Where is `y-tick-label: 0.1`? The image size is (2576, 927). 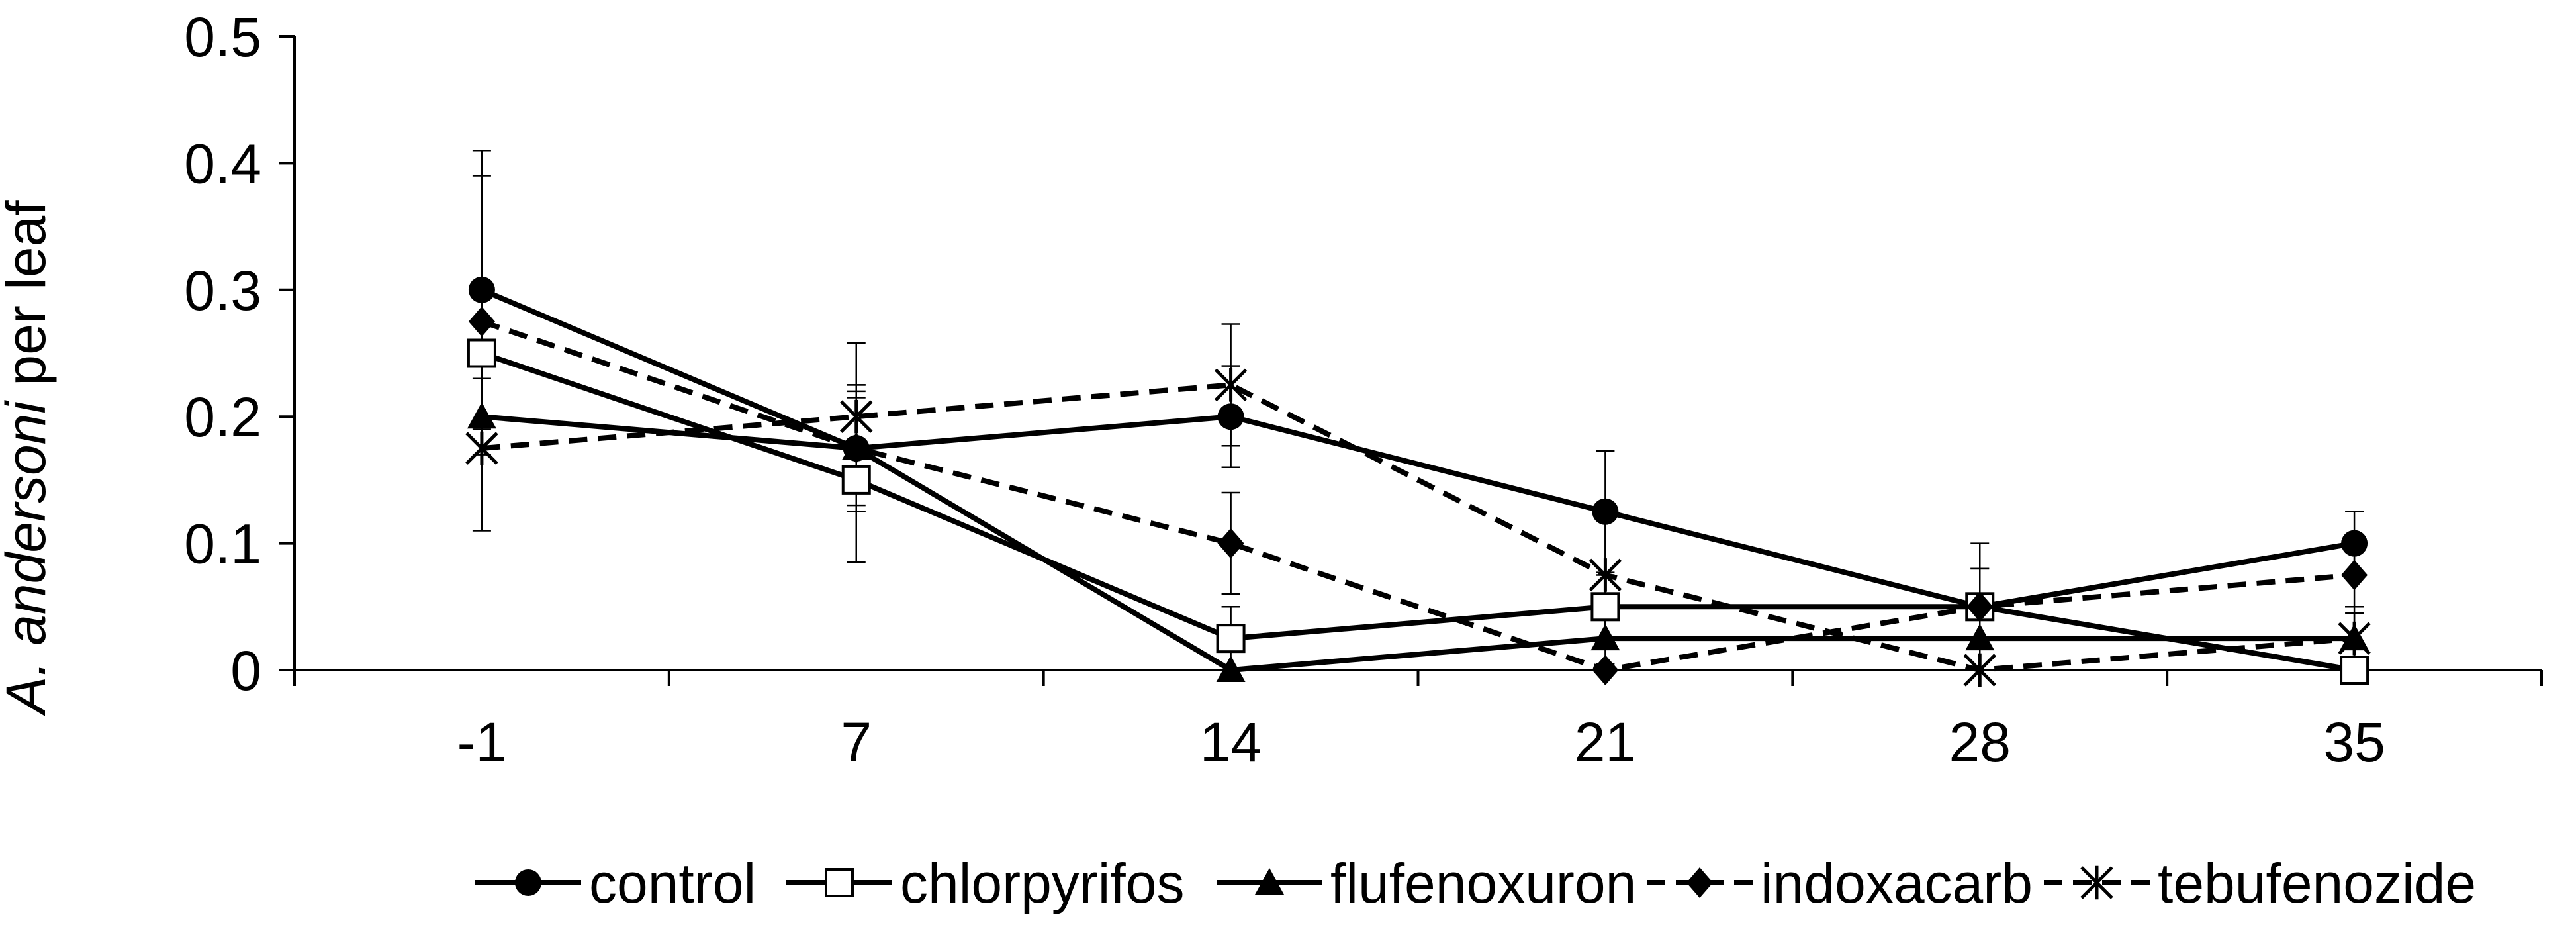 y-tick-label: 0.1 is located at coordinates (222, 544).